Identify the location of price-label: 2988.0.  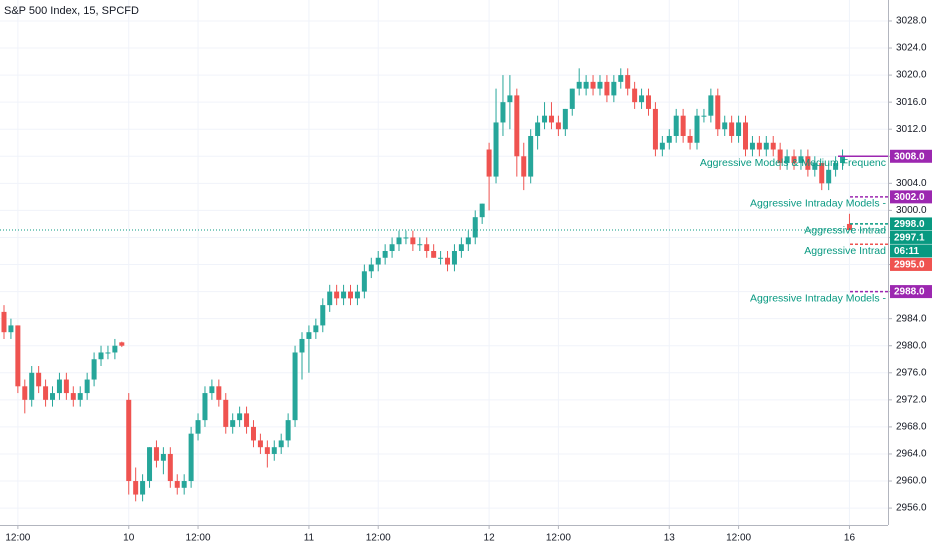
(909, 292).